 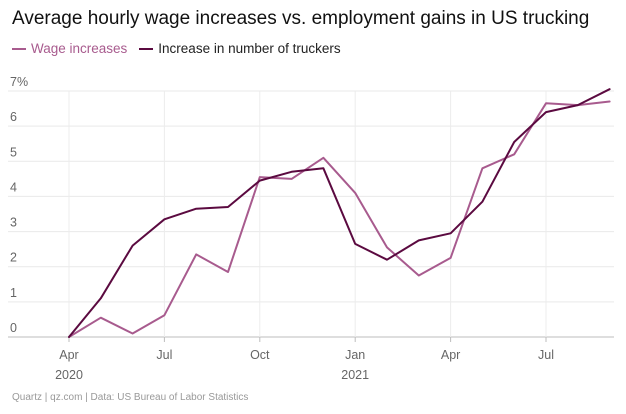 I want to click on y-tick-label: 7%, so click(x=19, y=82).